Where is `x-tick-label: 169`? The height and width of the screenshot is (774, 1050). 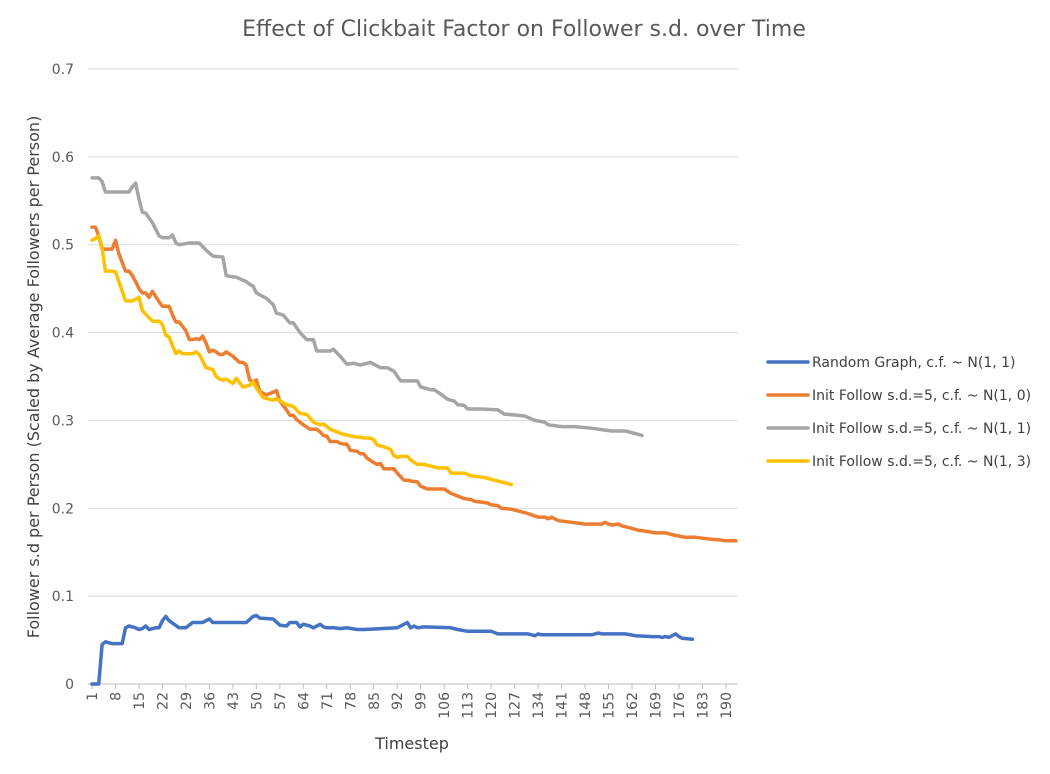
x-tick-label: 169 is located at coordinates (657, 705).